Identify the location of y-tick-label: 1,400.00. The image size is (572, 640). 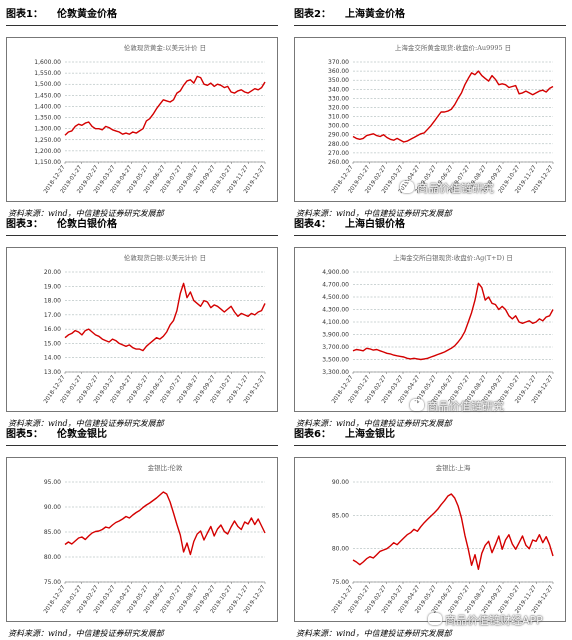
(47, 106).